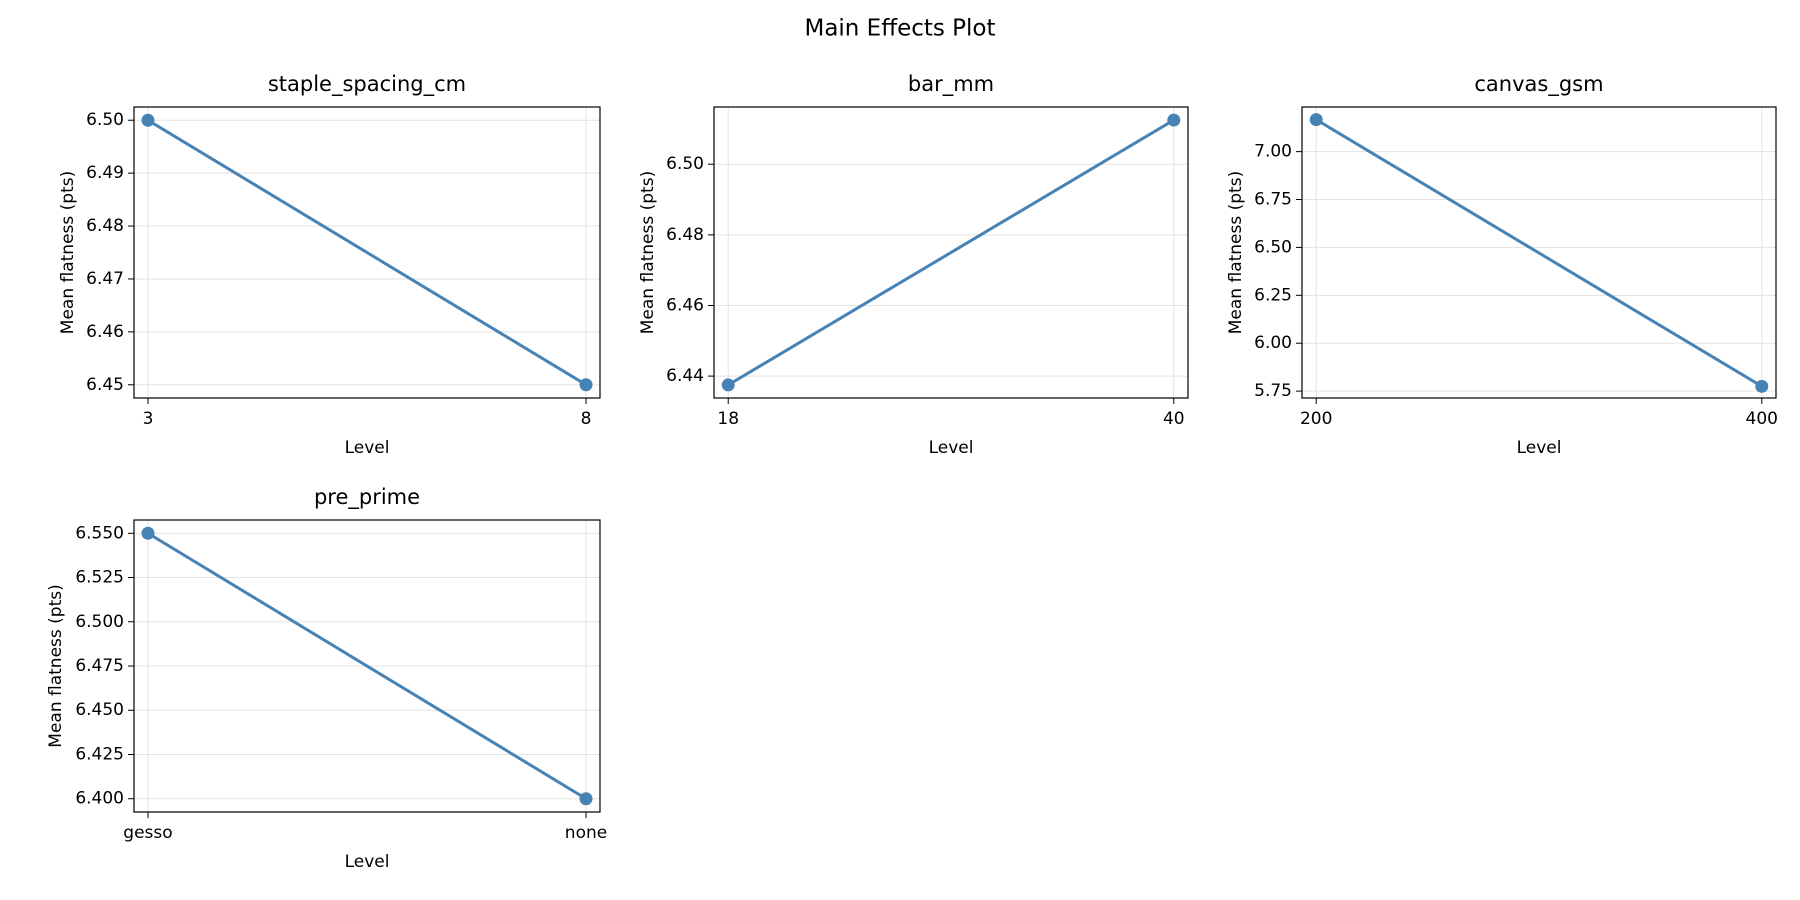 This screenshot has height=900, width=1800. I want to click on subplot-title: staple_spacing_cm, so click(367, 84).